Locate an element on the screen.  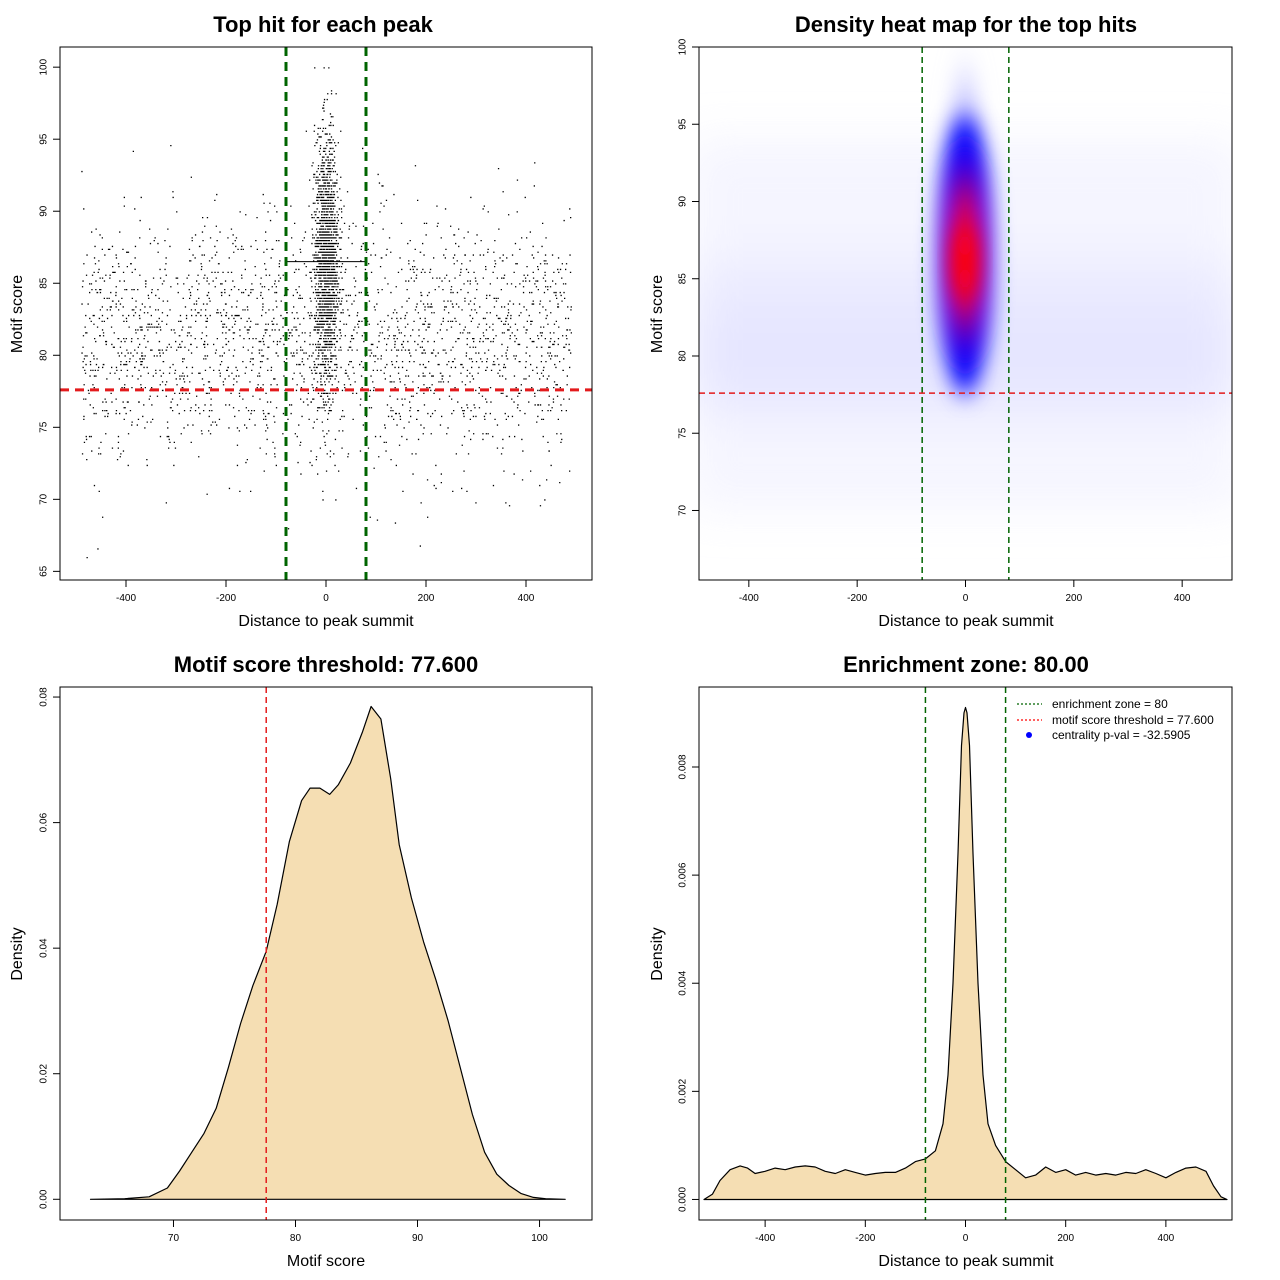
score-density-area is located at coordinates (327, 952).